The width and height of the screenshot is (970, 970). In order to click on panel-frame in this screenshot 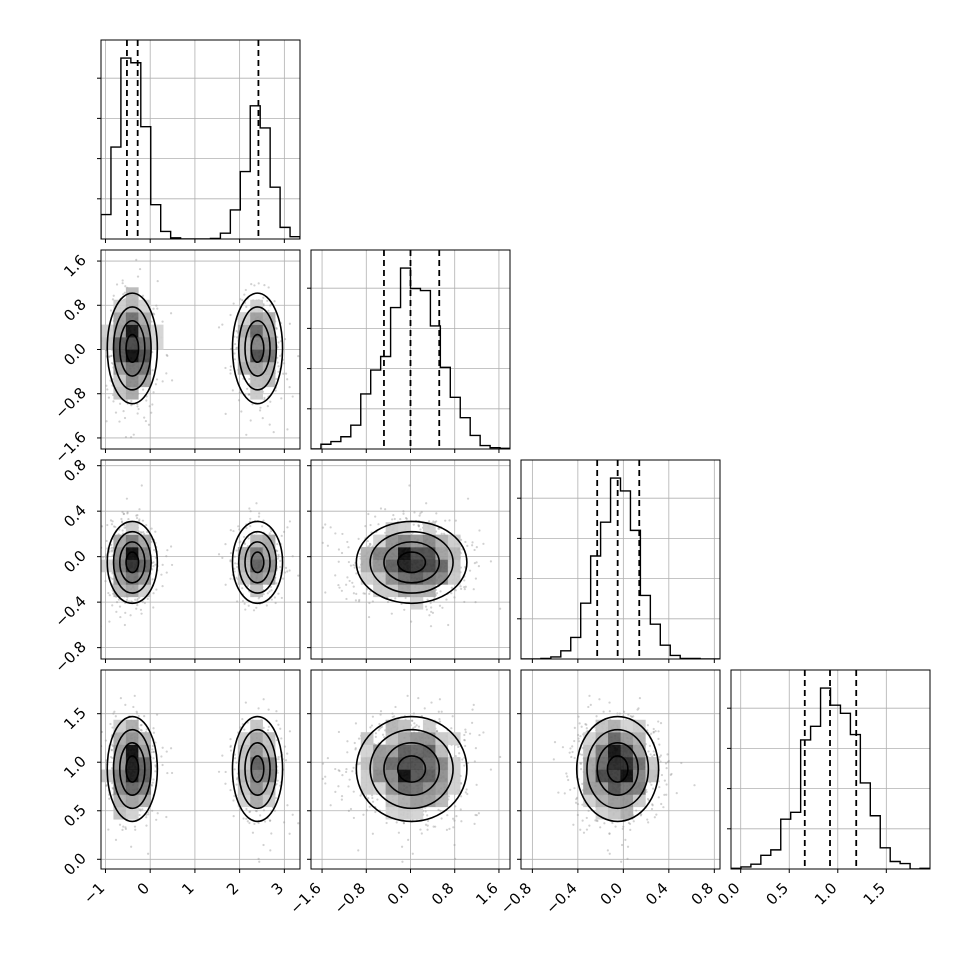, I will do `click(200, 139)`.